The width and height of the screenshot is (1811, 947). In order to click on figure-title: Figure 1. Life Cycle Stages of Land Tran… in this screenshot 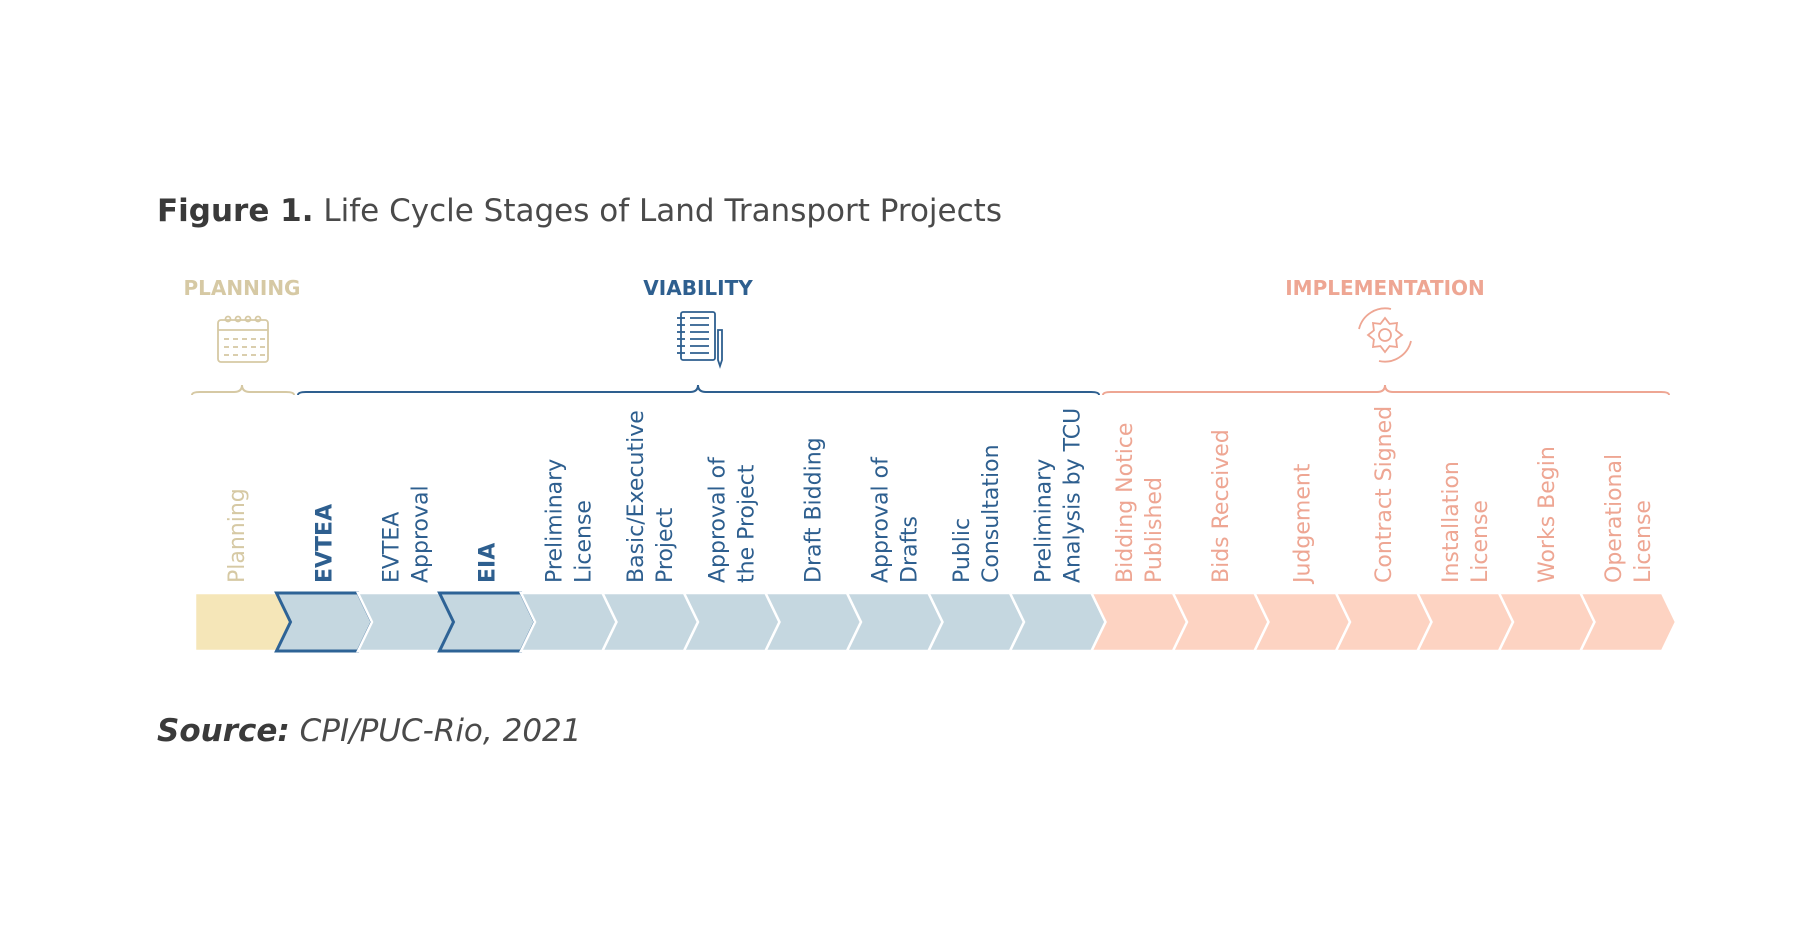, I will do `click(579, 211)`.